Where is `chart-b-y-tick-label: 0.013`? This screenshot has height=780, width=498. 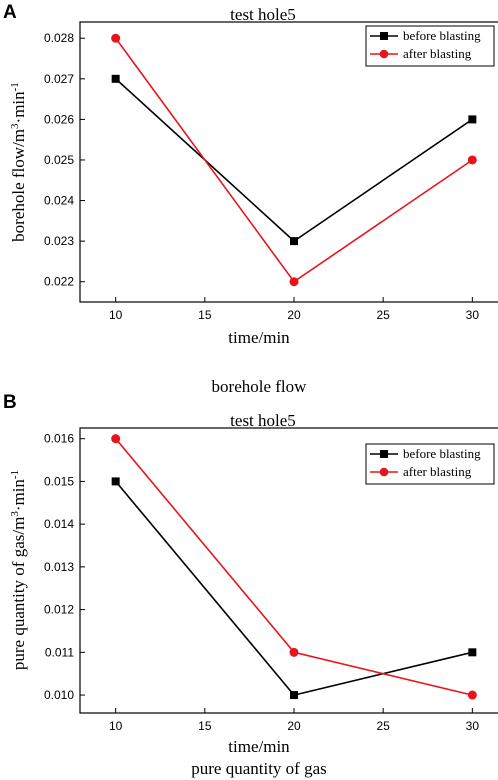
chart-b-y-tick-label: 0.013 is located at coordinates (59, 567).